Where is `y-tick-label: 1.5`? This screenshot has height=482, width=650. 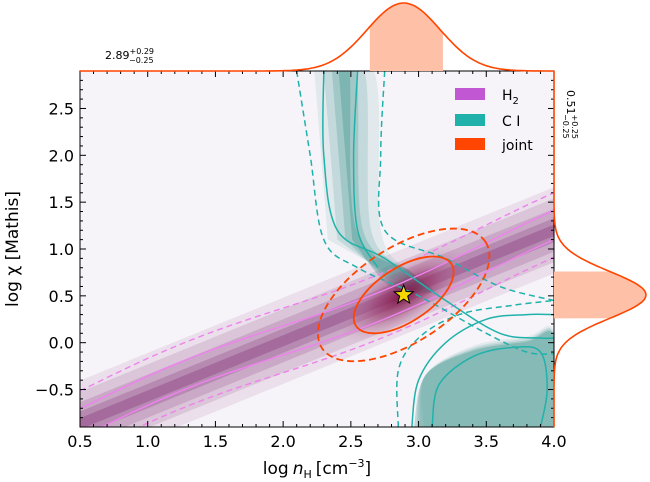 y-tick-label: 1.5 is located at coordinates (61, 202).